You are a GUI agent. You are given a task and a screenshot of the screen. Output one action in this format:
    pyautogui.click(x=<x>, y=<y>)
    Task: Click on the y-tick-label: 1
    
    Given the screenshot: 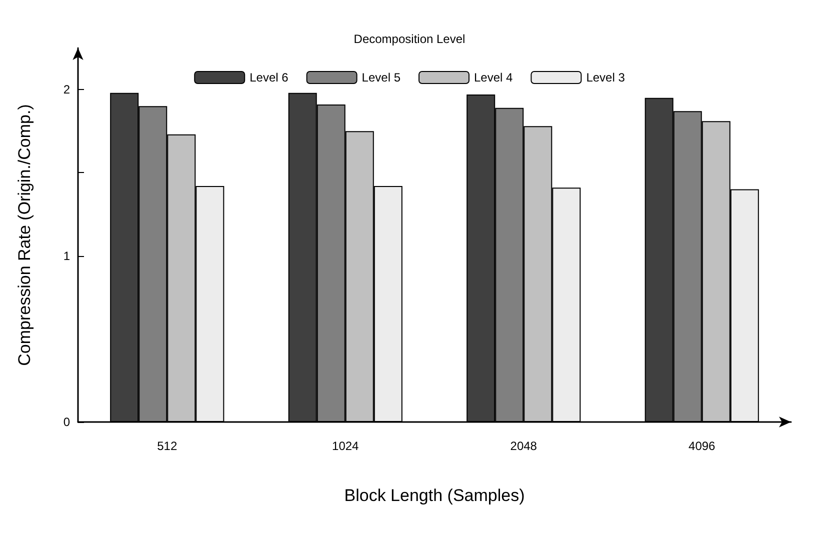 What is the action you would take?
    pyautogui.click(x=66, y=255)
    